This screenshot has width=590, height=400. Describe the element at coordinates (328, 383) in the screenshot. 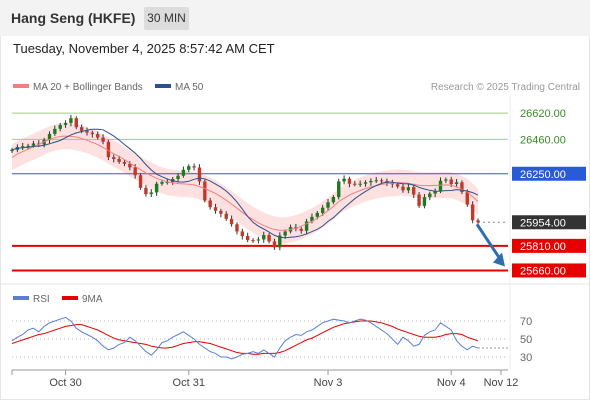

I see `x-tick-label: Nov 3` at that location.